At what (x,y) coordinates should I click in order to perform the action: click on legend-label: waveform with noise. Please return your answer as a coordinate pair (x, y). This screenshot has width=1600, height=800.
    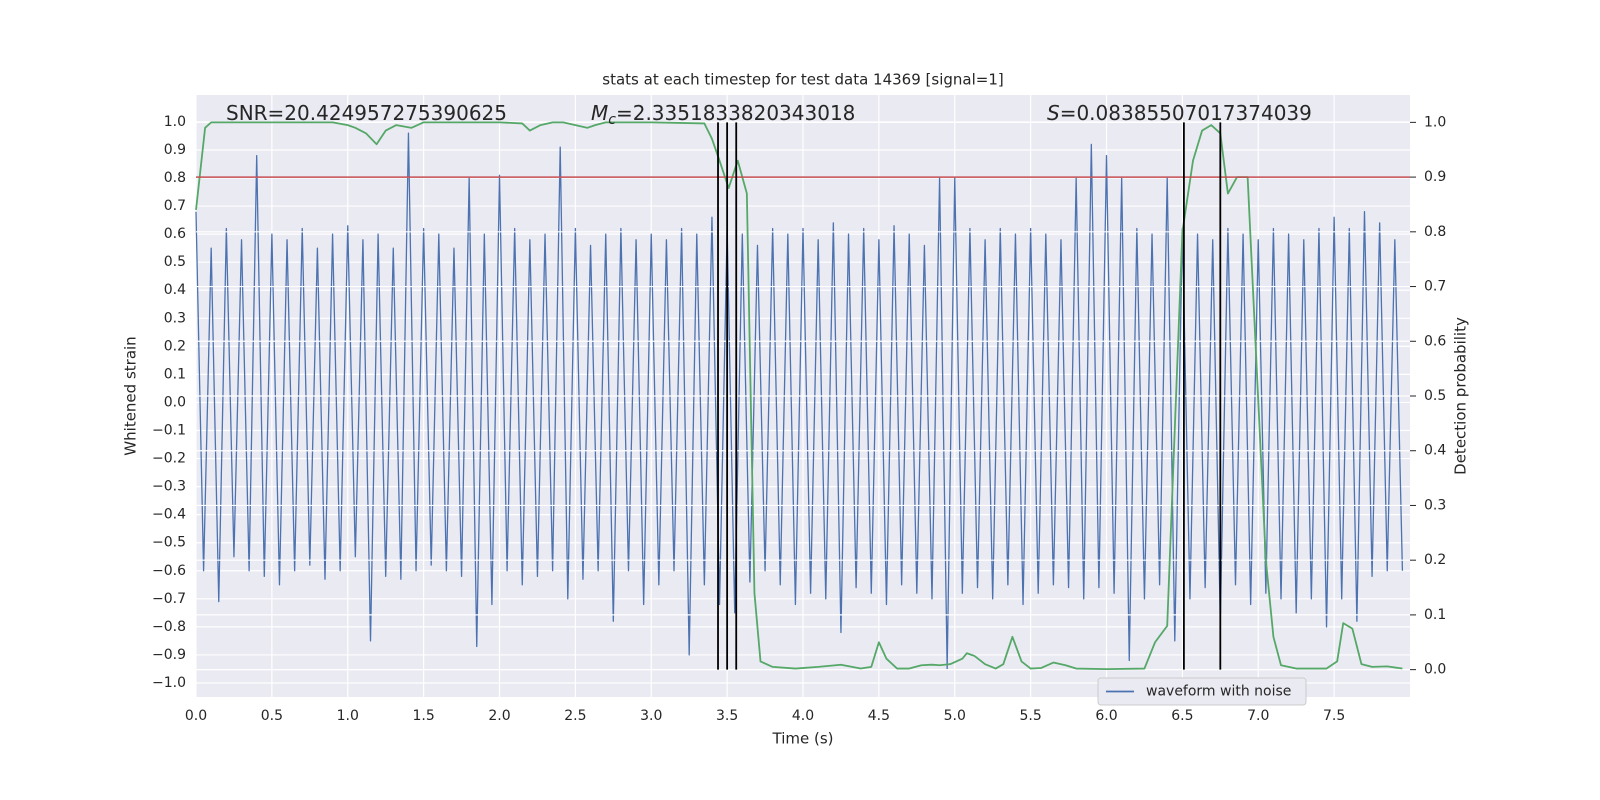
    Looking at the image, I should click on (1218, 692).